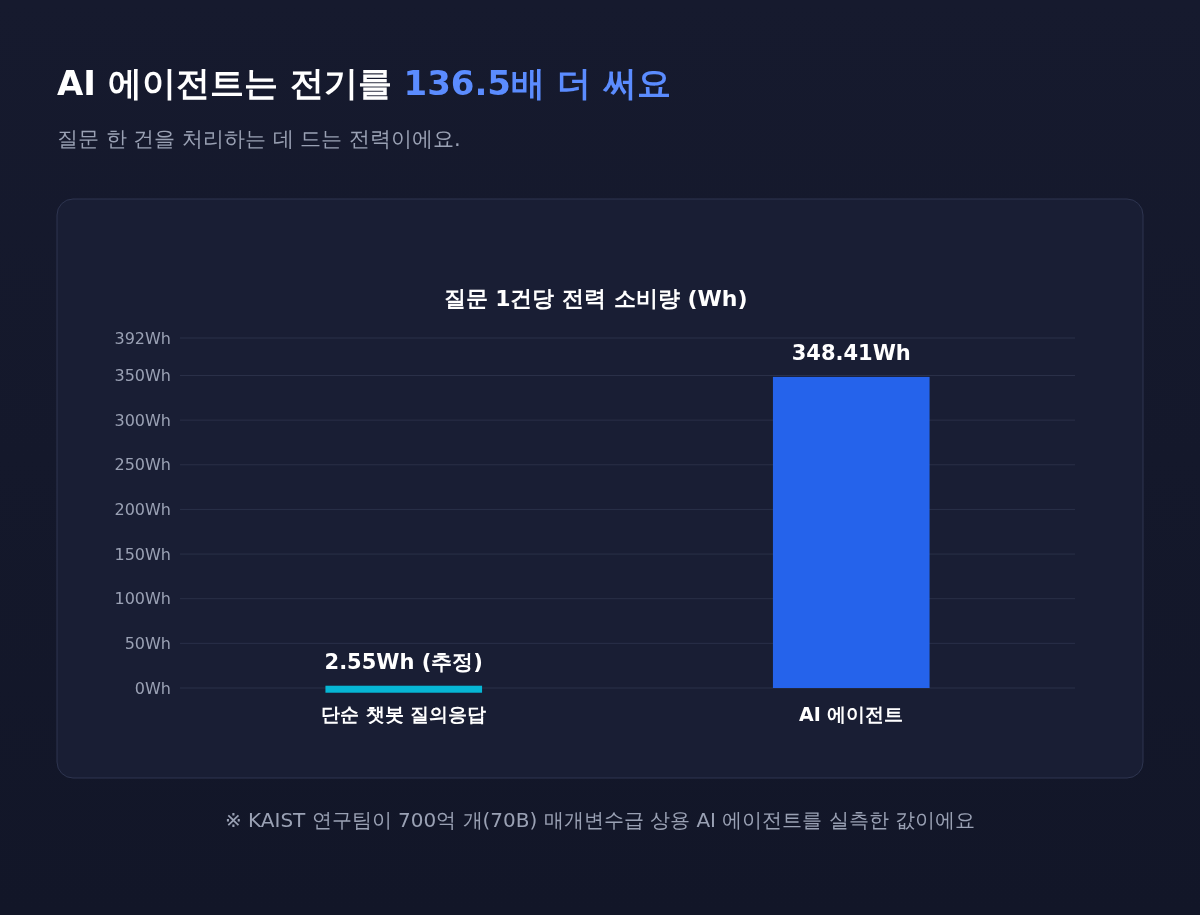  I want to click on text: ※ KAIST 연구팀이 700억 개(70B) 매개변수급 상용 AI 에이전트를 실측한 값이에요, so click(600, 820).